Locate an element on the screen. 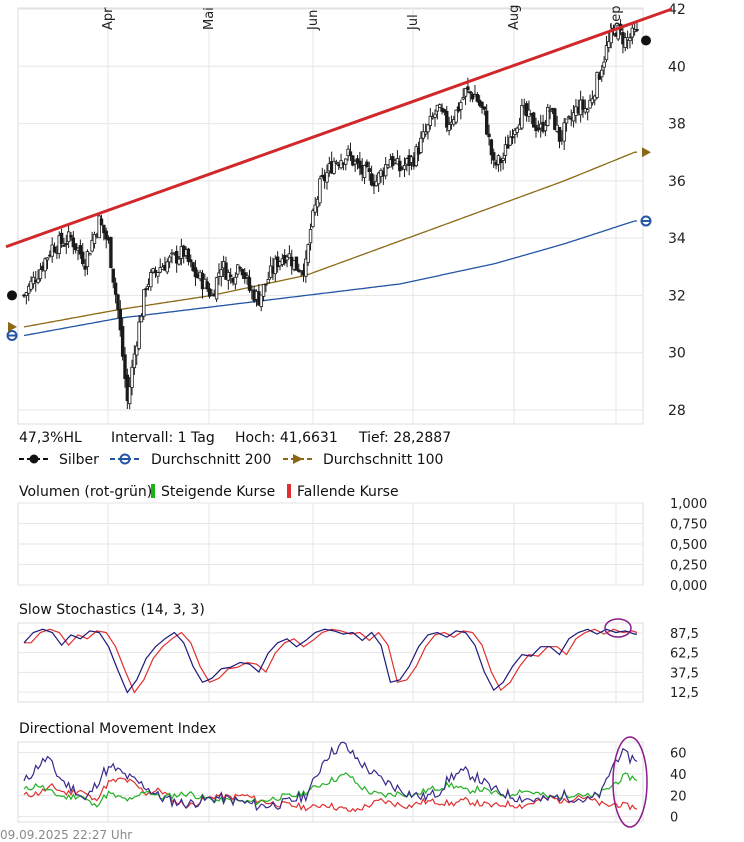 This screenshot has height=842, width=744. price-y-axis: 42 40 38 36 34 32 30 28 is located at coordinates (677, 210).